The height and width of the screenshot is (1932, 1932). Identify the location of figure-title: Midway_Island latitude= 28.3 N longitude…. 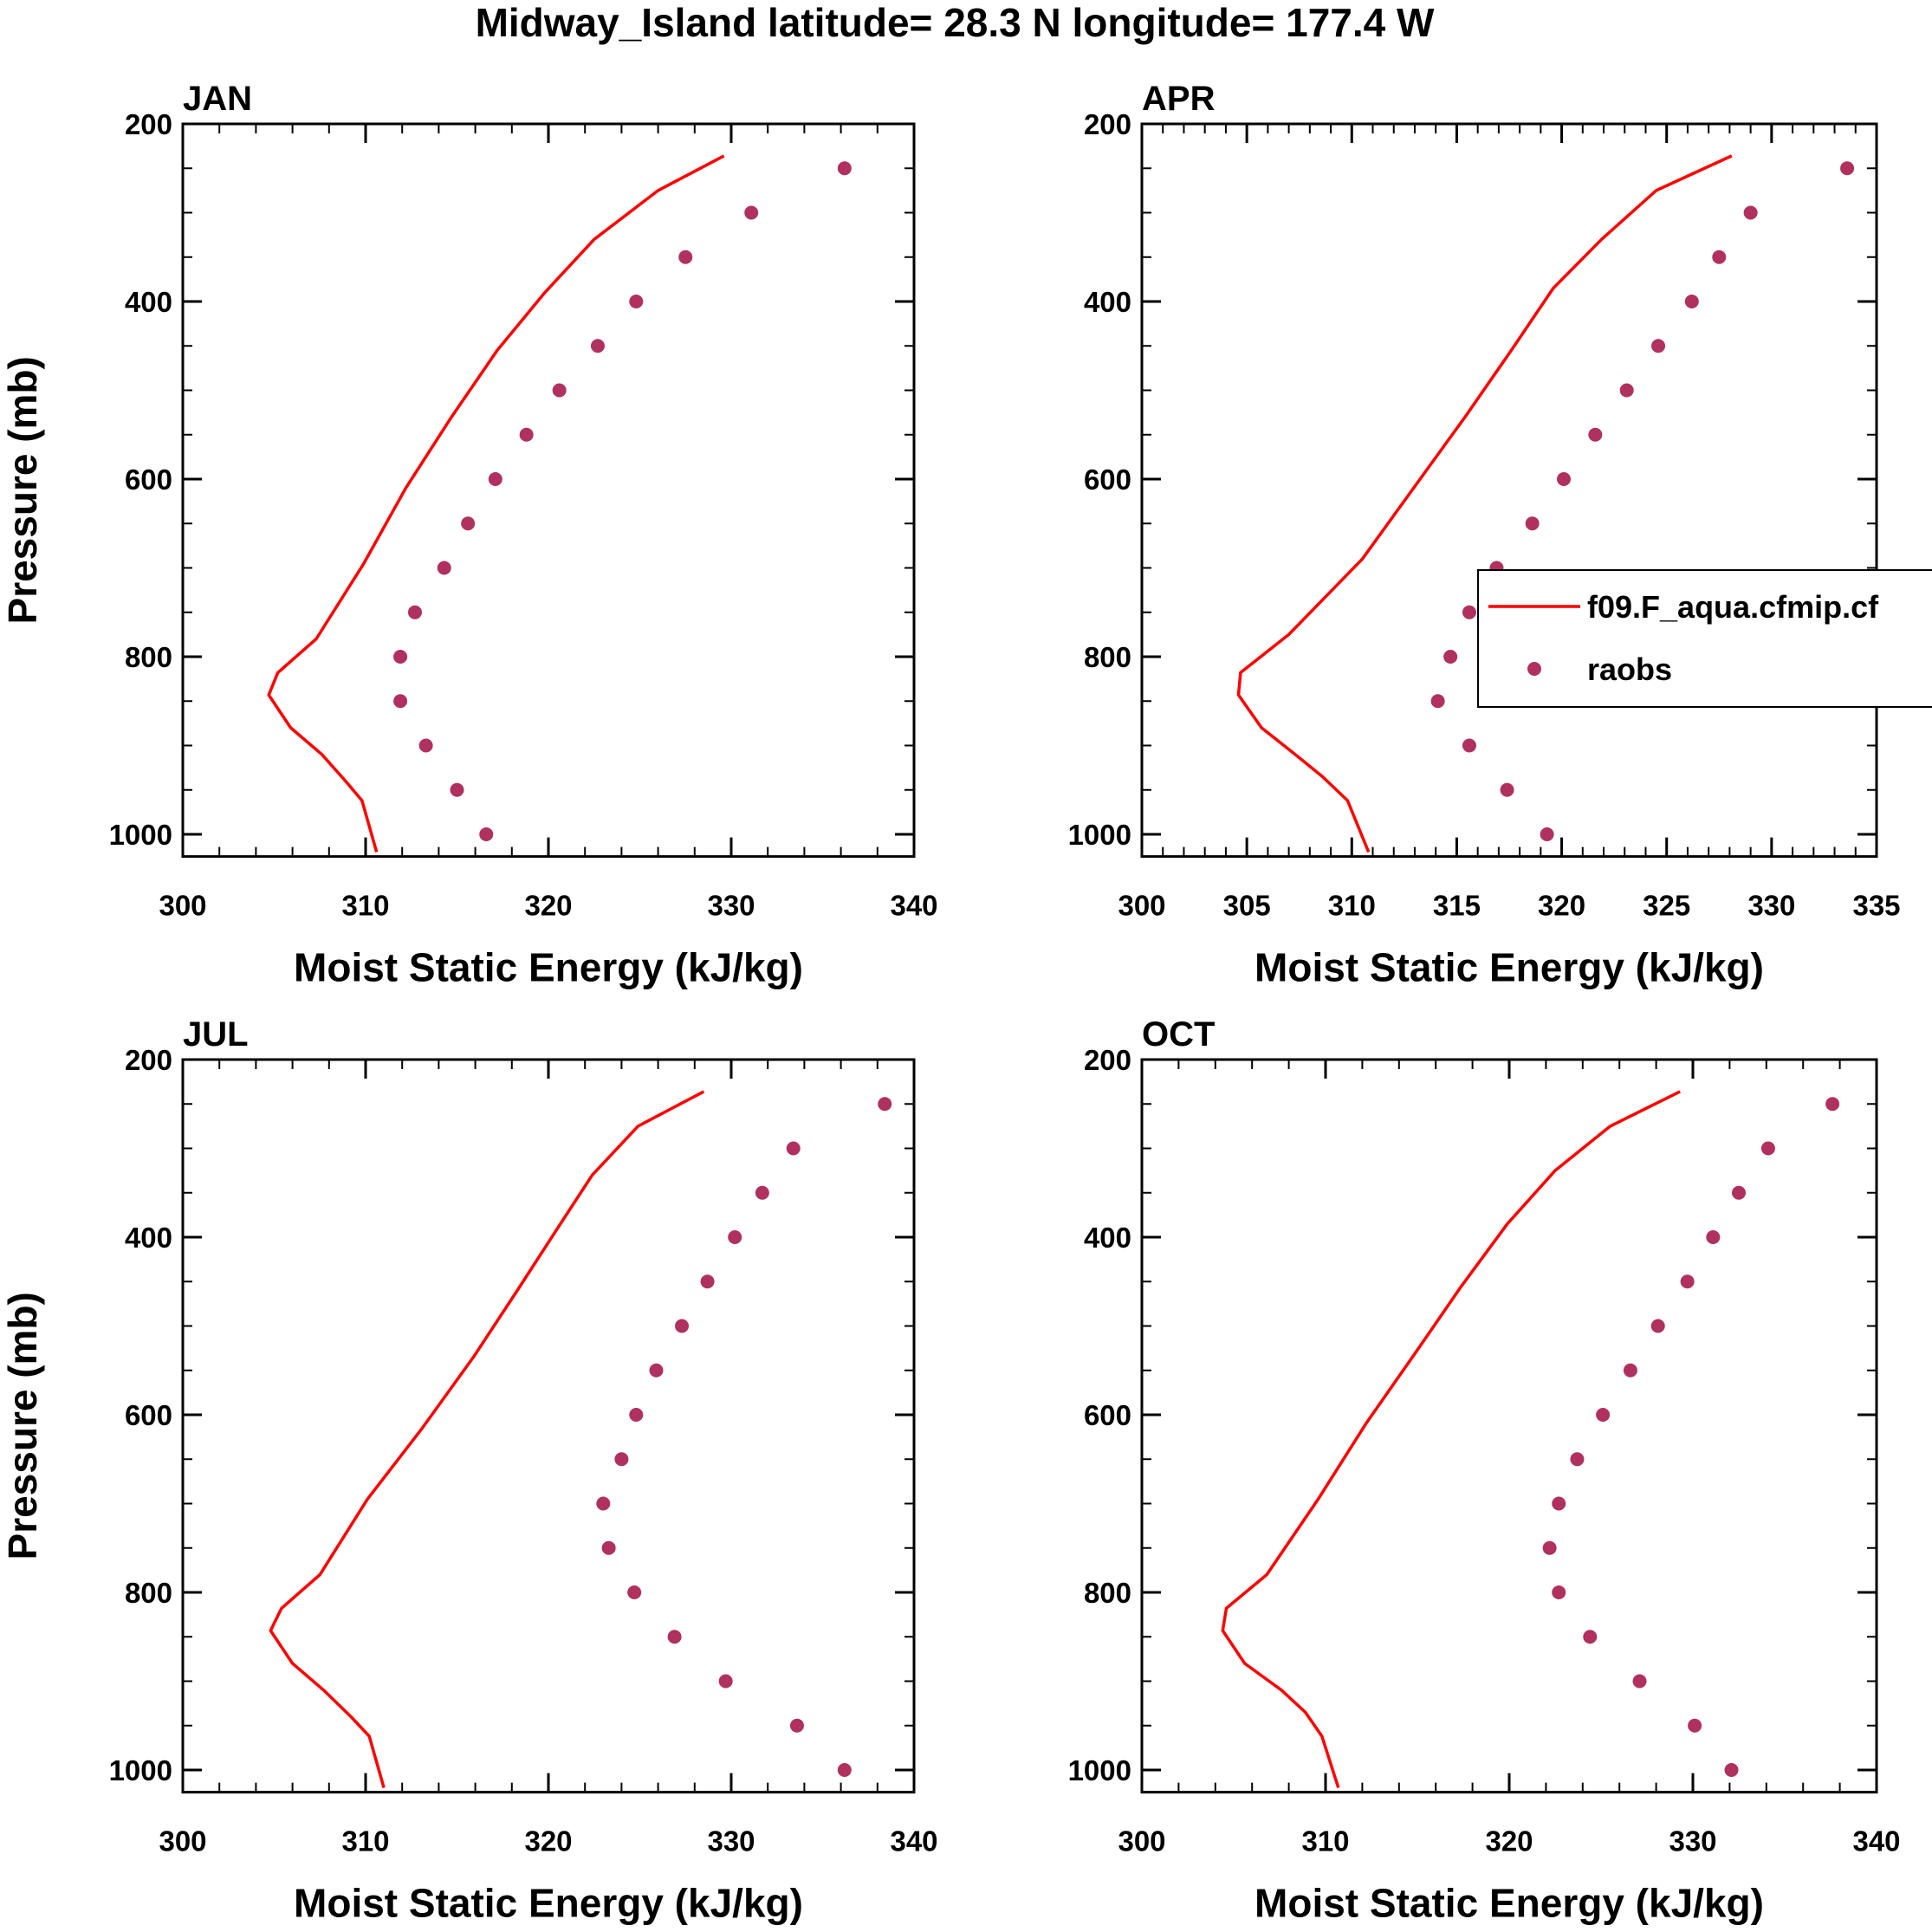
(956, 23).